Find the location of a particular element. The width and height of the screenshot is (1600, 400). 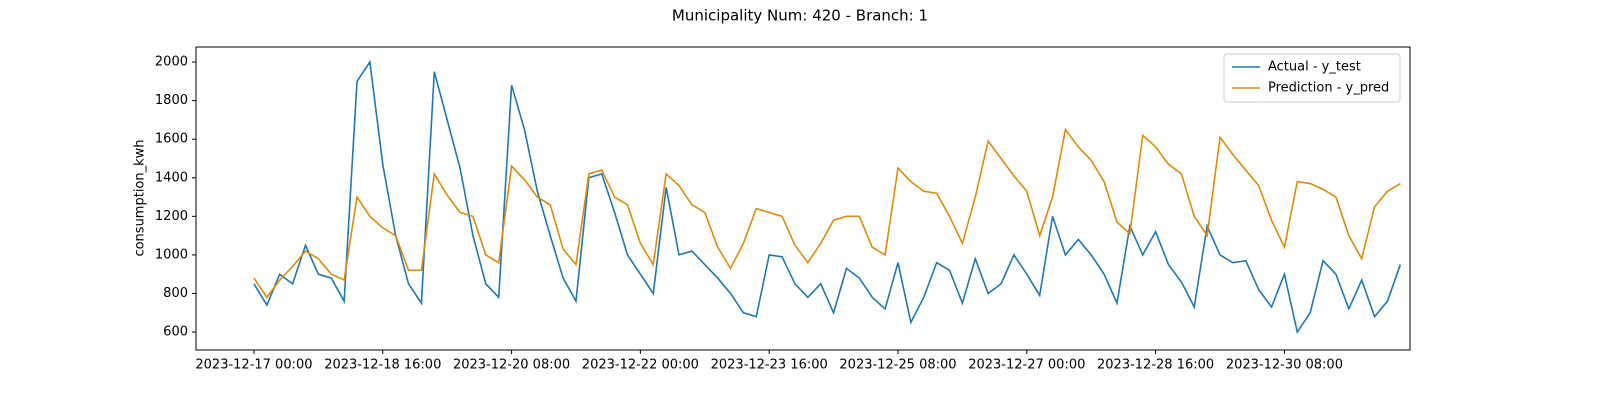

legend-box is located at coordinates (1312, 78).